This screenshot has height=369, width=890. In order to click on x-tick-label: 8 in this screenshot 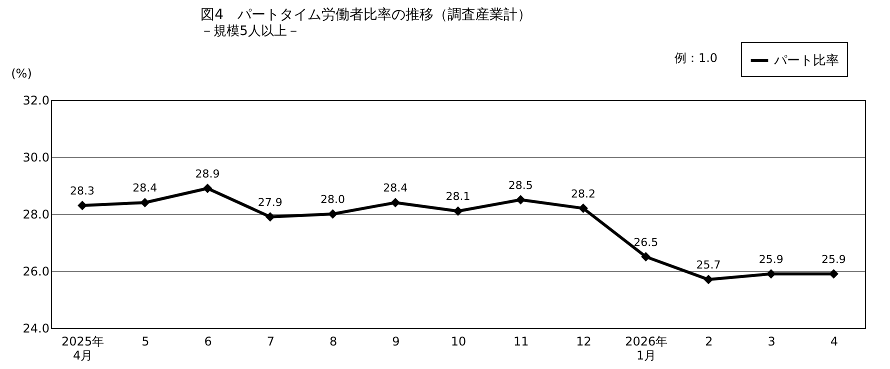, I will do `click(333, 341)`.